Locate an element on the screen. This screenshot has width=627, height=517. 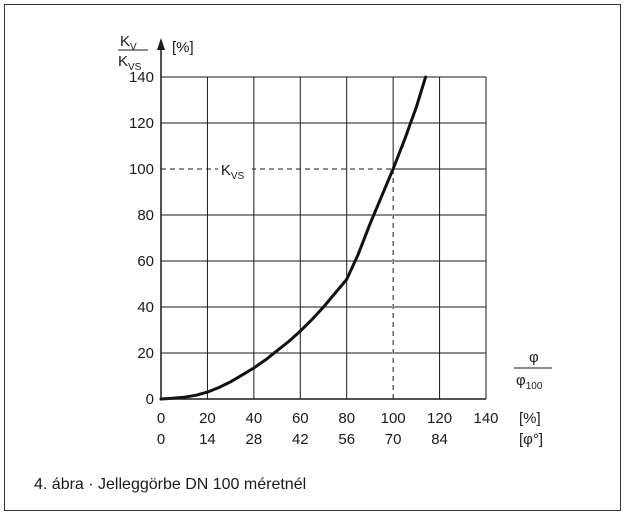
x2-tick-label: 56 is located at coordinates (346, 439).